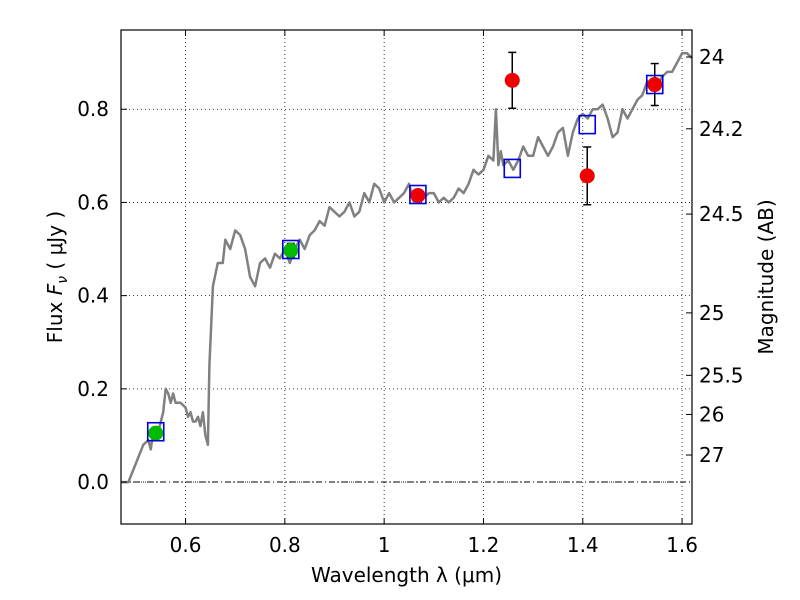  What do you see at coordinates (55, 319) in the screenshot?
I see `y-axis-label-prefix: Flux` at bounding box center [55, 319].